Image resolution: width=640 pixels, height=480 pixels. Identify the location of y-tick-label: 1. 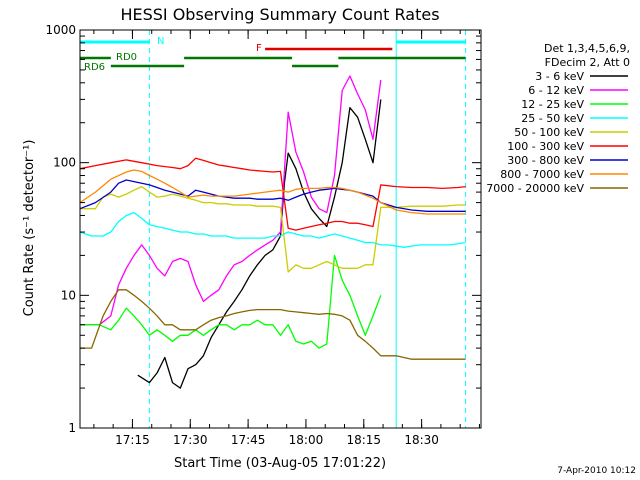
(72, 428).